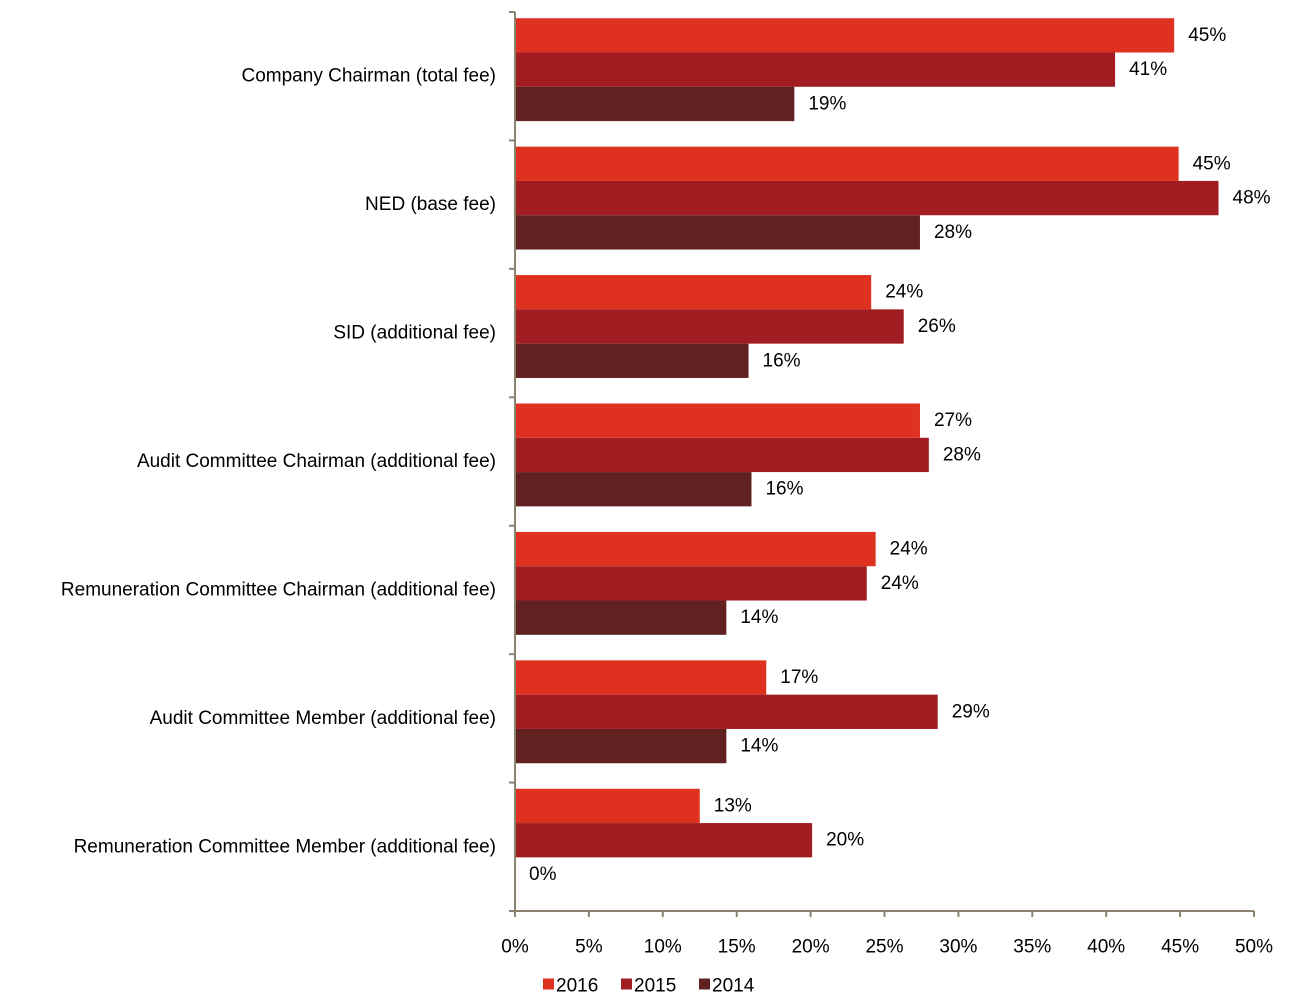 The image size is (1289, 996). I want to click on bar-audit-committee-chairman-additional-fee-2015, so click(722, 455).